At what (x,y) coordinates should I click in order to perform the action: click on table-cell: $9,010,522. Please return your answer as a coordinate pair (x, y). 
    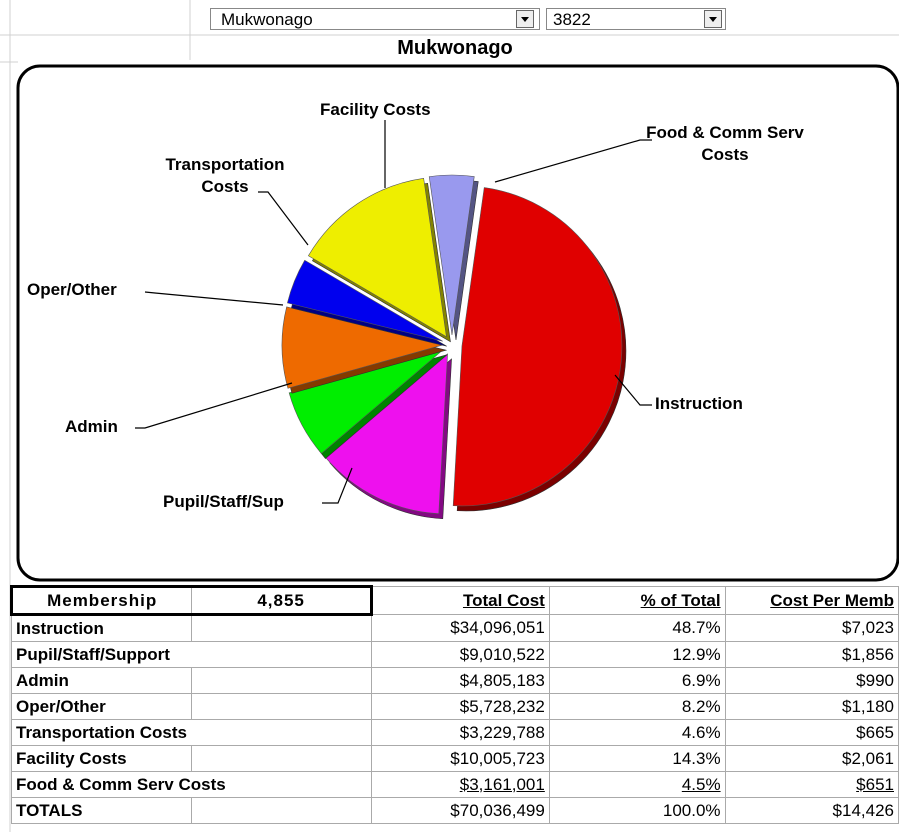
    Looking at the image, I should click on (460, 654).